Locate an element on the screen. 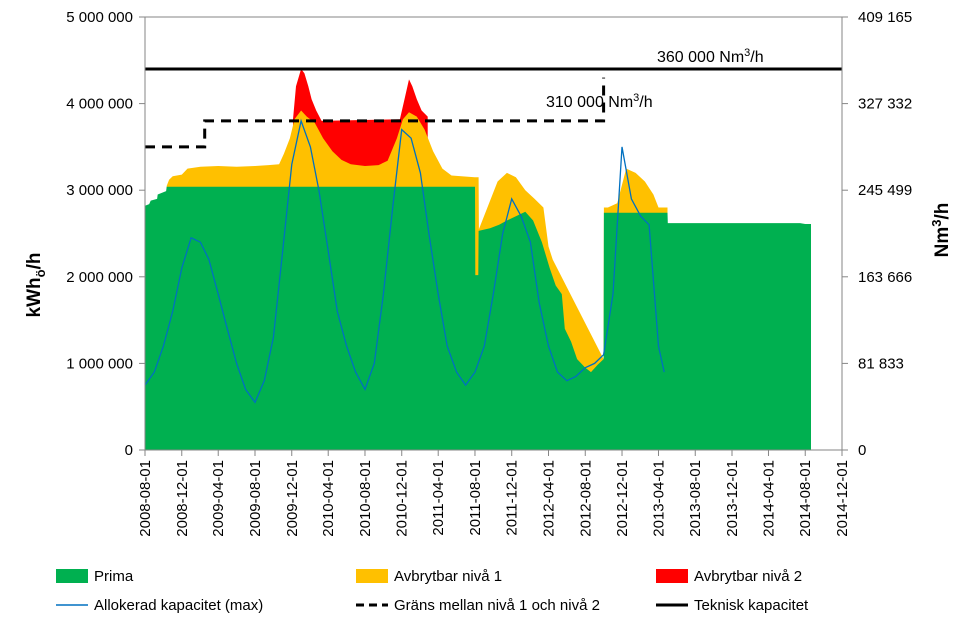 The width and height of the screenshot is (976, 638). x-tick-label: 2010-08-01 is located at coordinates (365, 498).